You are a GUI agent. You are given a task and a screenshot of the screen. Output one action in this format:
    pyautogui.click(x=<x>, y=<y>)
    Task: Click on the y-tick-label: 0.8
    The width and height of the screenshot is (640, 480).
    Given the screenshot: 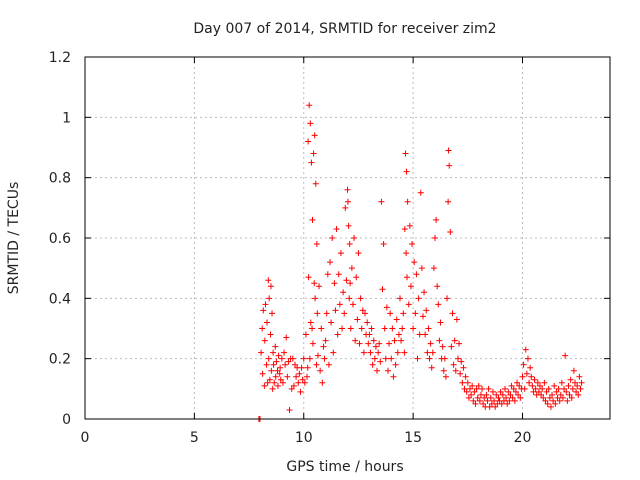 What is the action you would take?
    pyautogui.click(x=60, y=179)
    